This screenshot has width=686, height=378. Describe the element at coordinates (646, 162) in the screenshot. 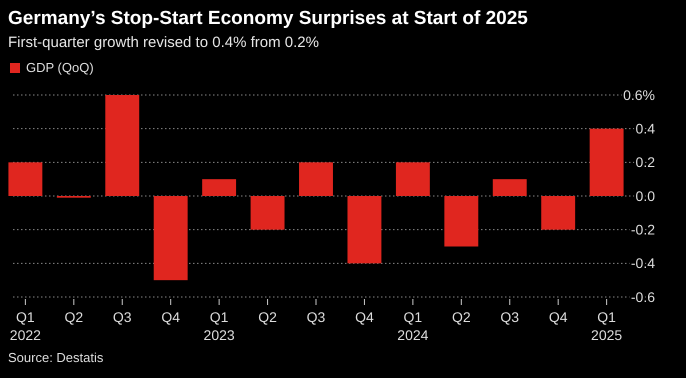

I see `y-tick-label: 0.2` at that location.